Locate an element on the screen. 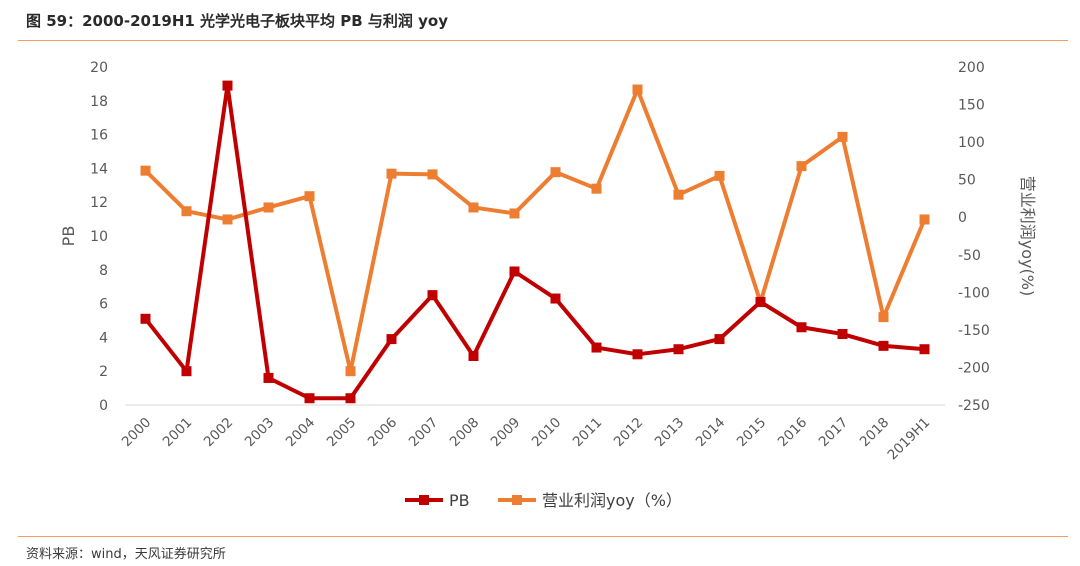 The image size is (1080, 566). legend-label-0: PB is located at coordinates (459, 500).